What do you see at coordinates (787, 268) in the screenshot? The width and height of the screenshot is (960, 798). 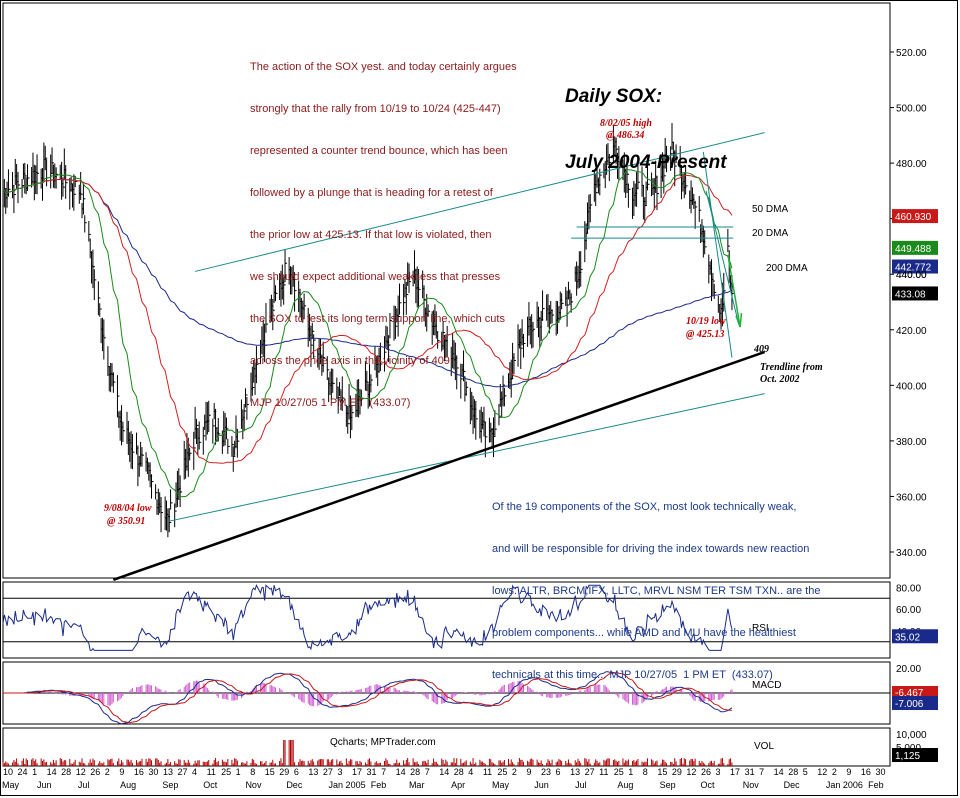 I see `ma-label: 200 DMA` at bounding box center [787, 268].